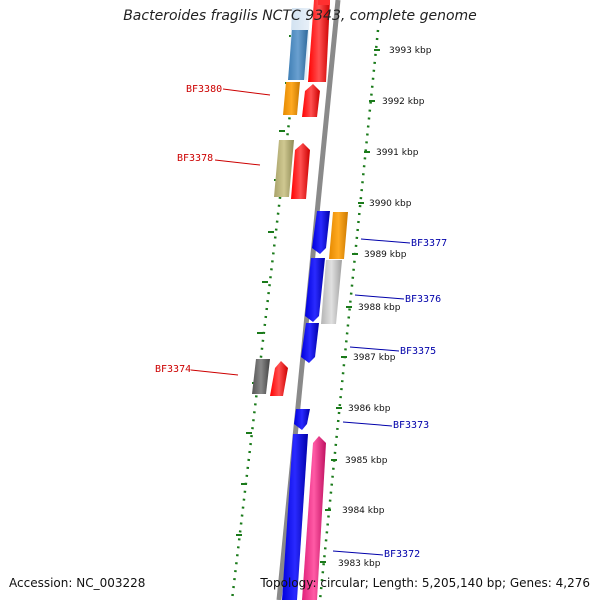 The image size is (600, 600). I want to click on left-gene-labels: BF3380 BF3378 BF3374, so click(213, 230).